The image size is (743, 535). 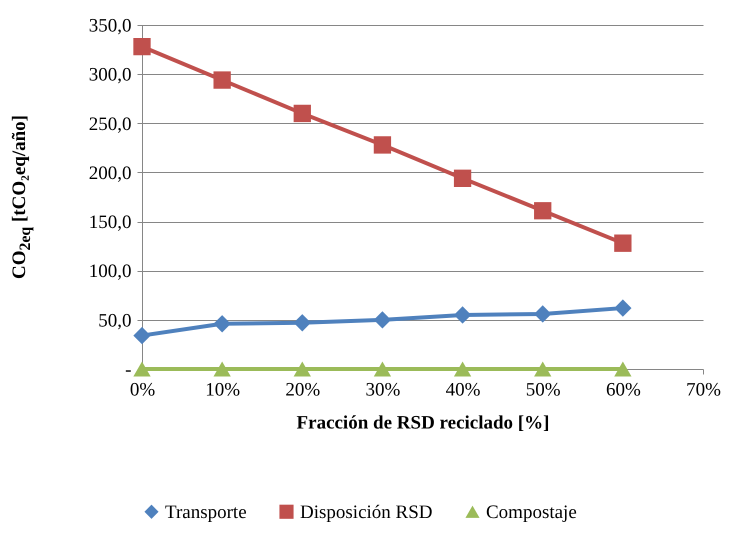 What do you see at coordinates (531, 512) in the screenshot?
I see `legend-label: Compostaje` at bounding box center [531, 512].